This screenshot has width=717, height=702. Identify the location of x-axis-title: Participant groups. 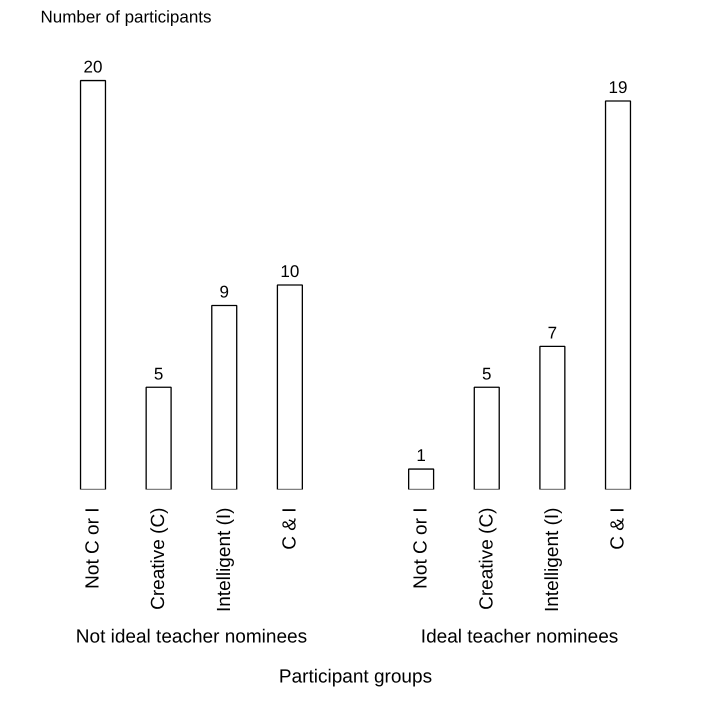
(355, 677).